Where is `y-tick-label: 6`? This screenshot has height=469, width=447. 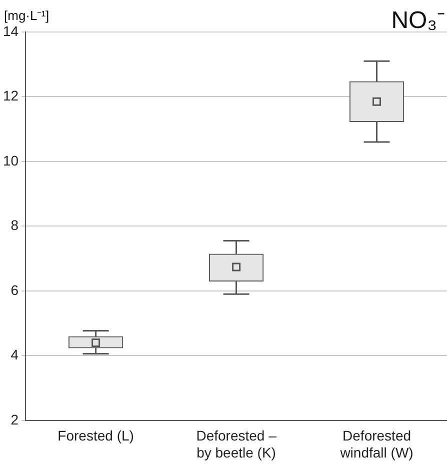 y-tick-label: 6 is located at coordinates (14, 290).